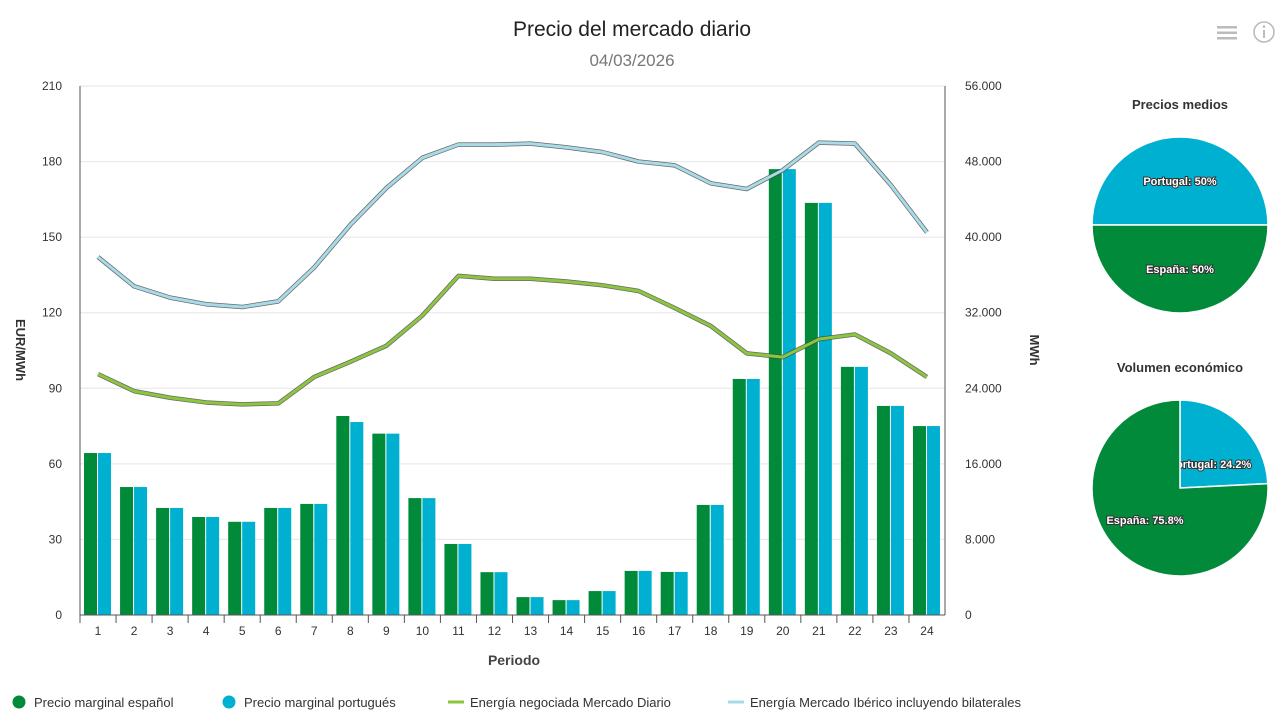 This screenshot has height=720, width=1280. What do you see at coordinates (56, 539) in the screenshot?
I see `y-tick-label: 30` at bounding box center [56, 539].